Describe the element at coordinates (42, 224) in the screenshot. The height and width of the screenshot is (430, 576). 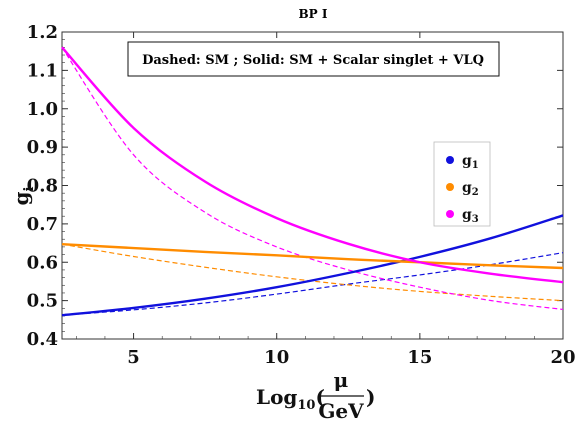
I see `y-tick-label: 0.7` at that location.